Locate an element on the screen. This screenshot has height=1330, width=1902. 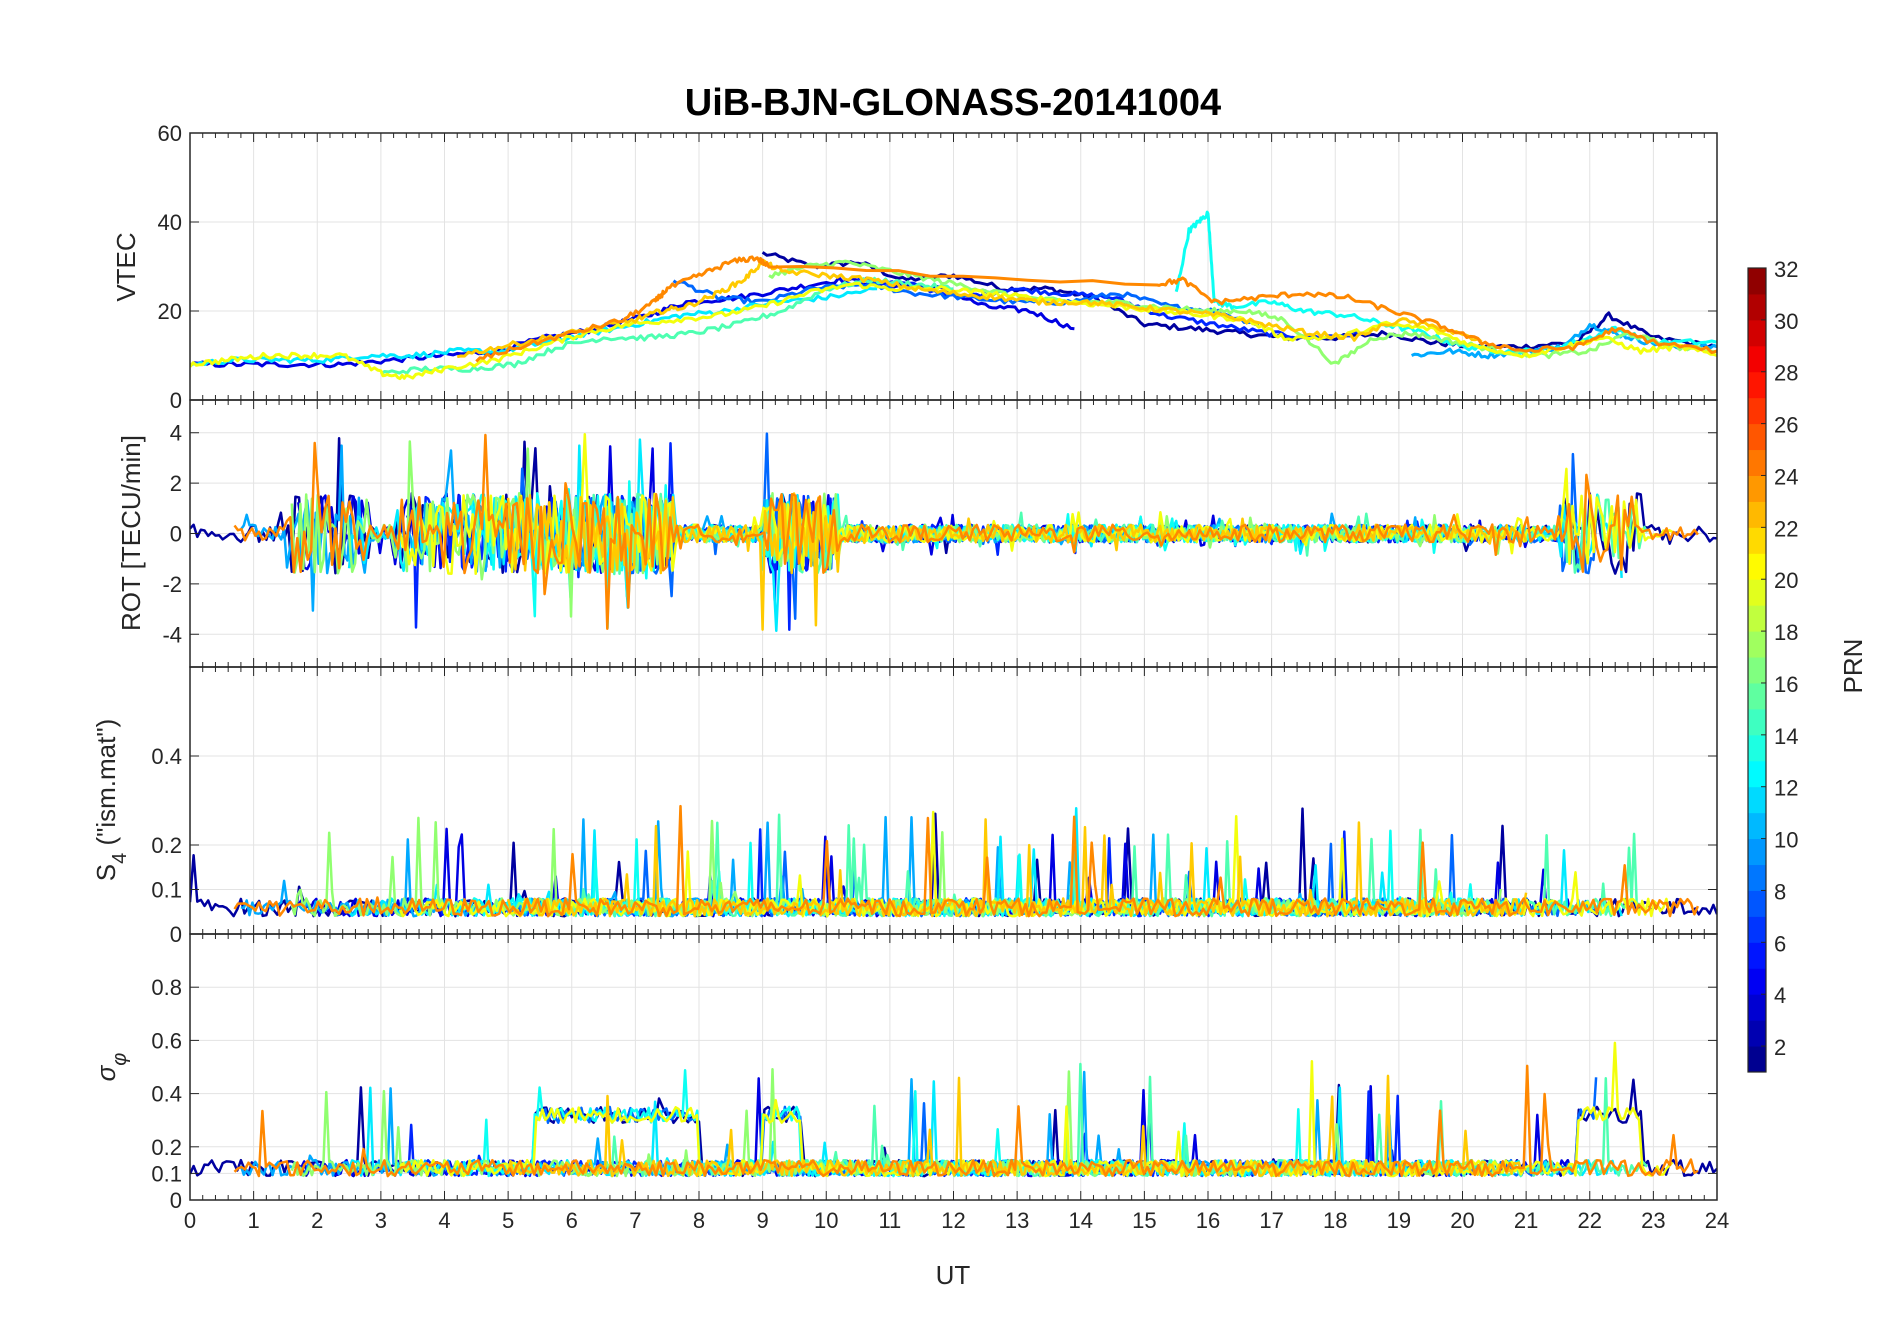
ytick-label-vtec-1: 20 is located at coordinates (170, 311).